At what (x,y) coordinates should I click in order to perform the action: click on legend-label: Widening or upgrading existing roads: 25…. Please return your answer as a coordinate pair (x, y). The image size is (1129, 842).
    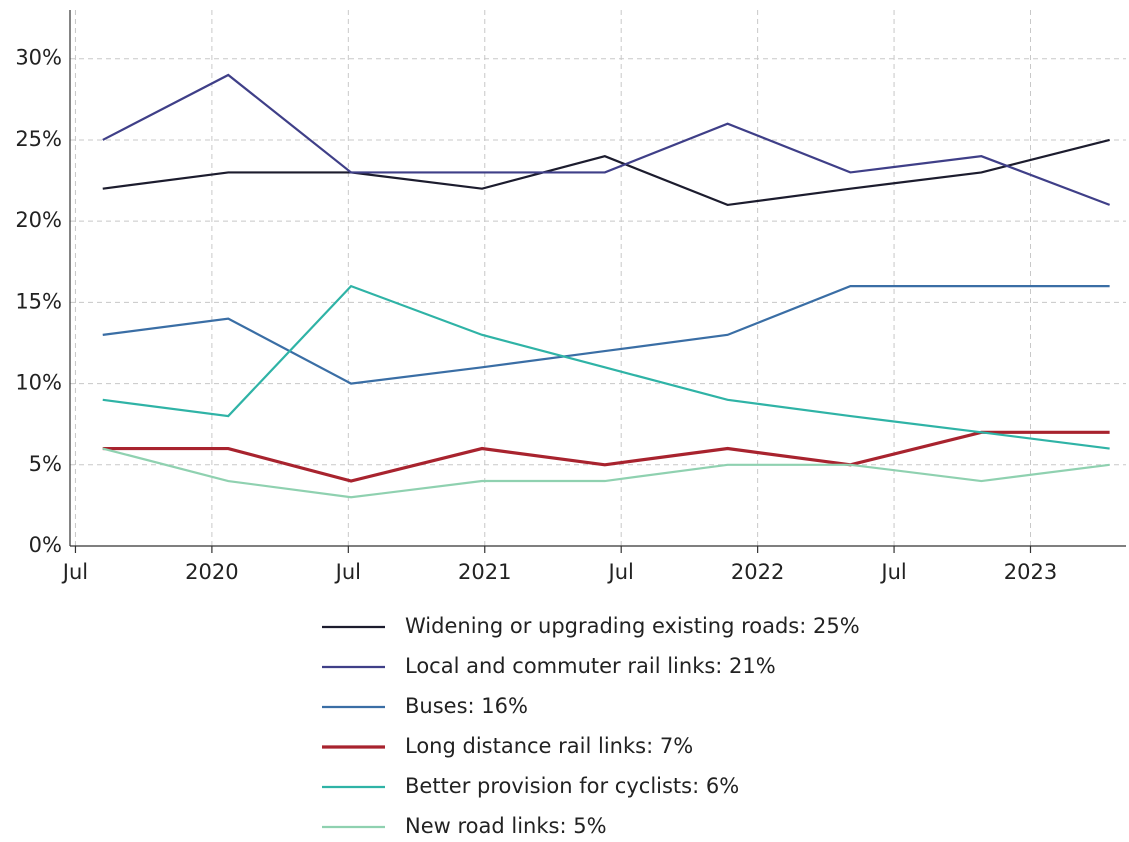
    Looking at the image, I should click on (632, 626).